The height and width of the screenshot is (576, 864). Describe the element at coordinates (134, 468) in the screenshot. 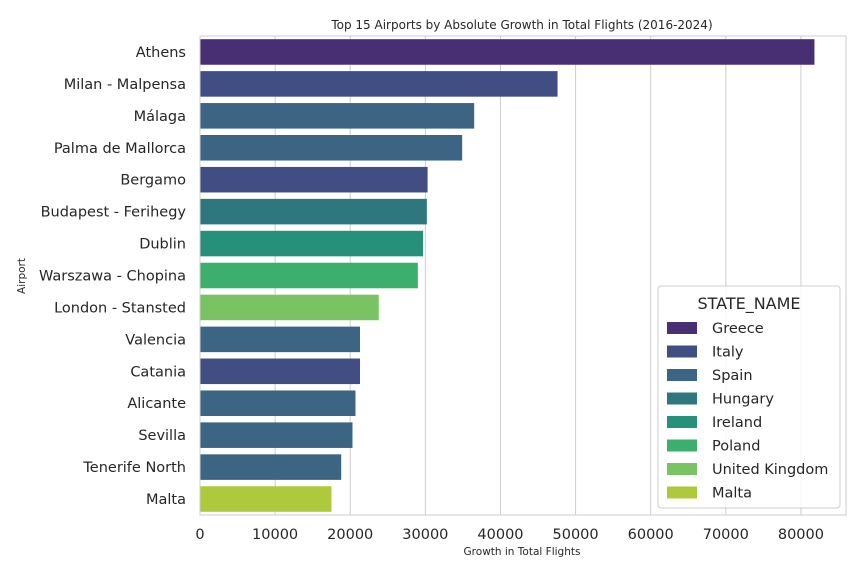

I see `y-tick-label: Tenerife North` at that location.